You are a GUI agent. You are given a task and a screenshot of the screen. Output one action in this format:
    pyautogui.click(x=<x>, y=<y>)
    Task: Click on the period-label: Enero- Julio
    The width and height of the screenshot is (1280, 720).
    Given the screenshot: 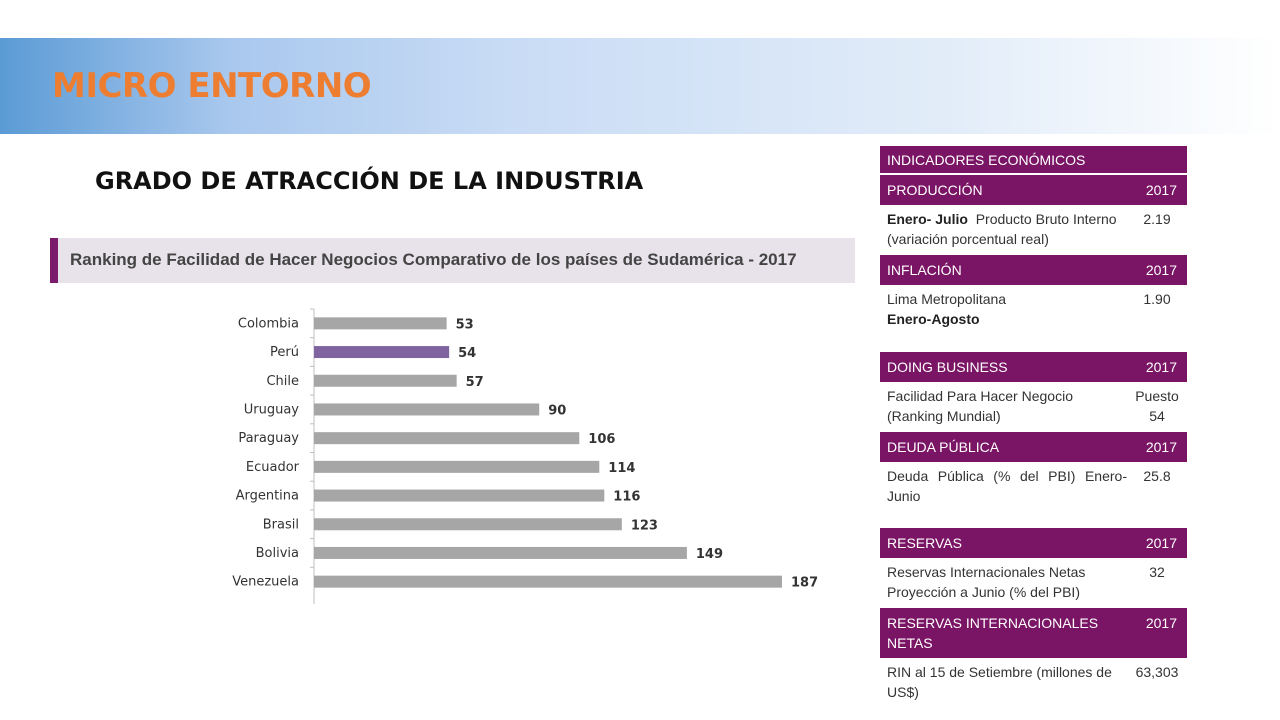 What is the action you would take?
    pyautogui.click(x=927, y=219)
    